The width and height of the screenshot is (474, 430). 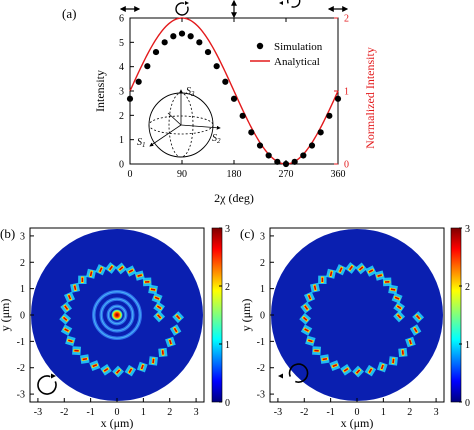 I want to click on panel-b-label: (b), so click(x=7, y=233).